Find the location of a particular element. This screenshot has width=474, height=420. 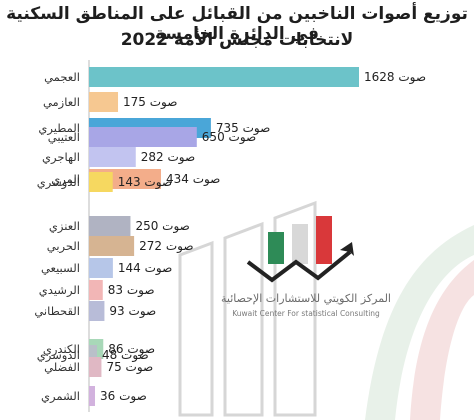

bar-5-category-label: الهاجري is located at coordinates (61, 157).